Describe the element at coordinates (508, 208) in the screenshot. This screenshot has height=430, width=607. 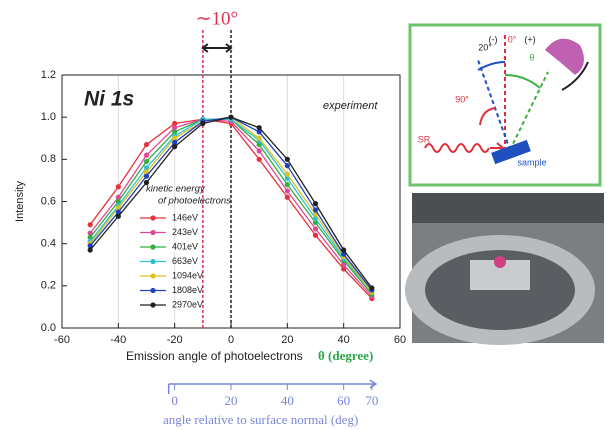
I see `photo-top` at that location.